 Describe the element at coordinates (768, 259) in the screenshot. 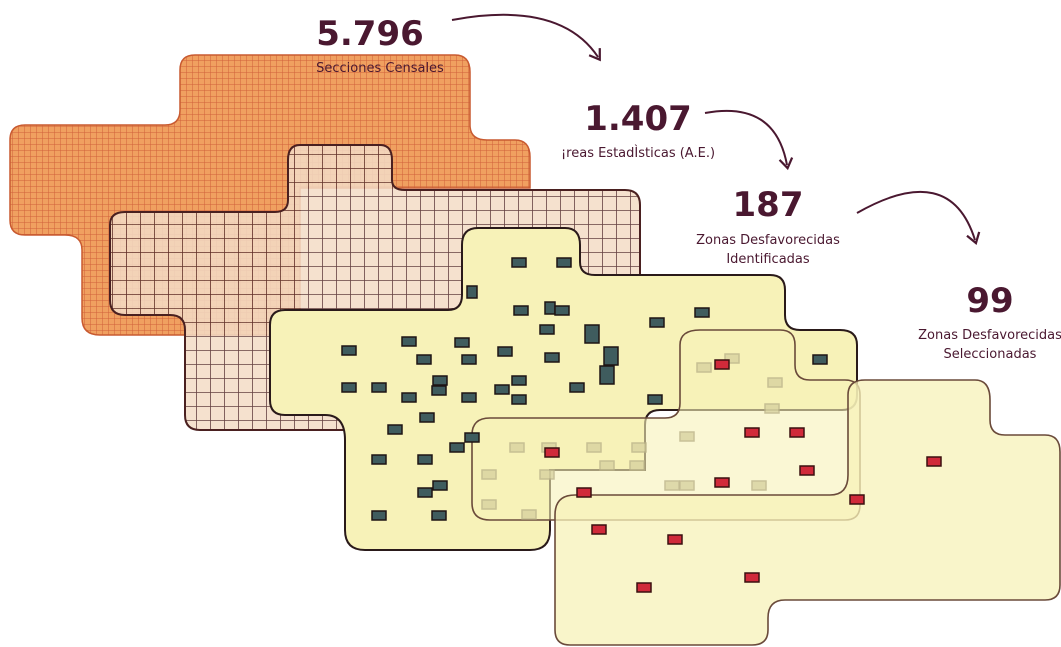

I see `stage-label: Identificadas` at that location.